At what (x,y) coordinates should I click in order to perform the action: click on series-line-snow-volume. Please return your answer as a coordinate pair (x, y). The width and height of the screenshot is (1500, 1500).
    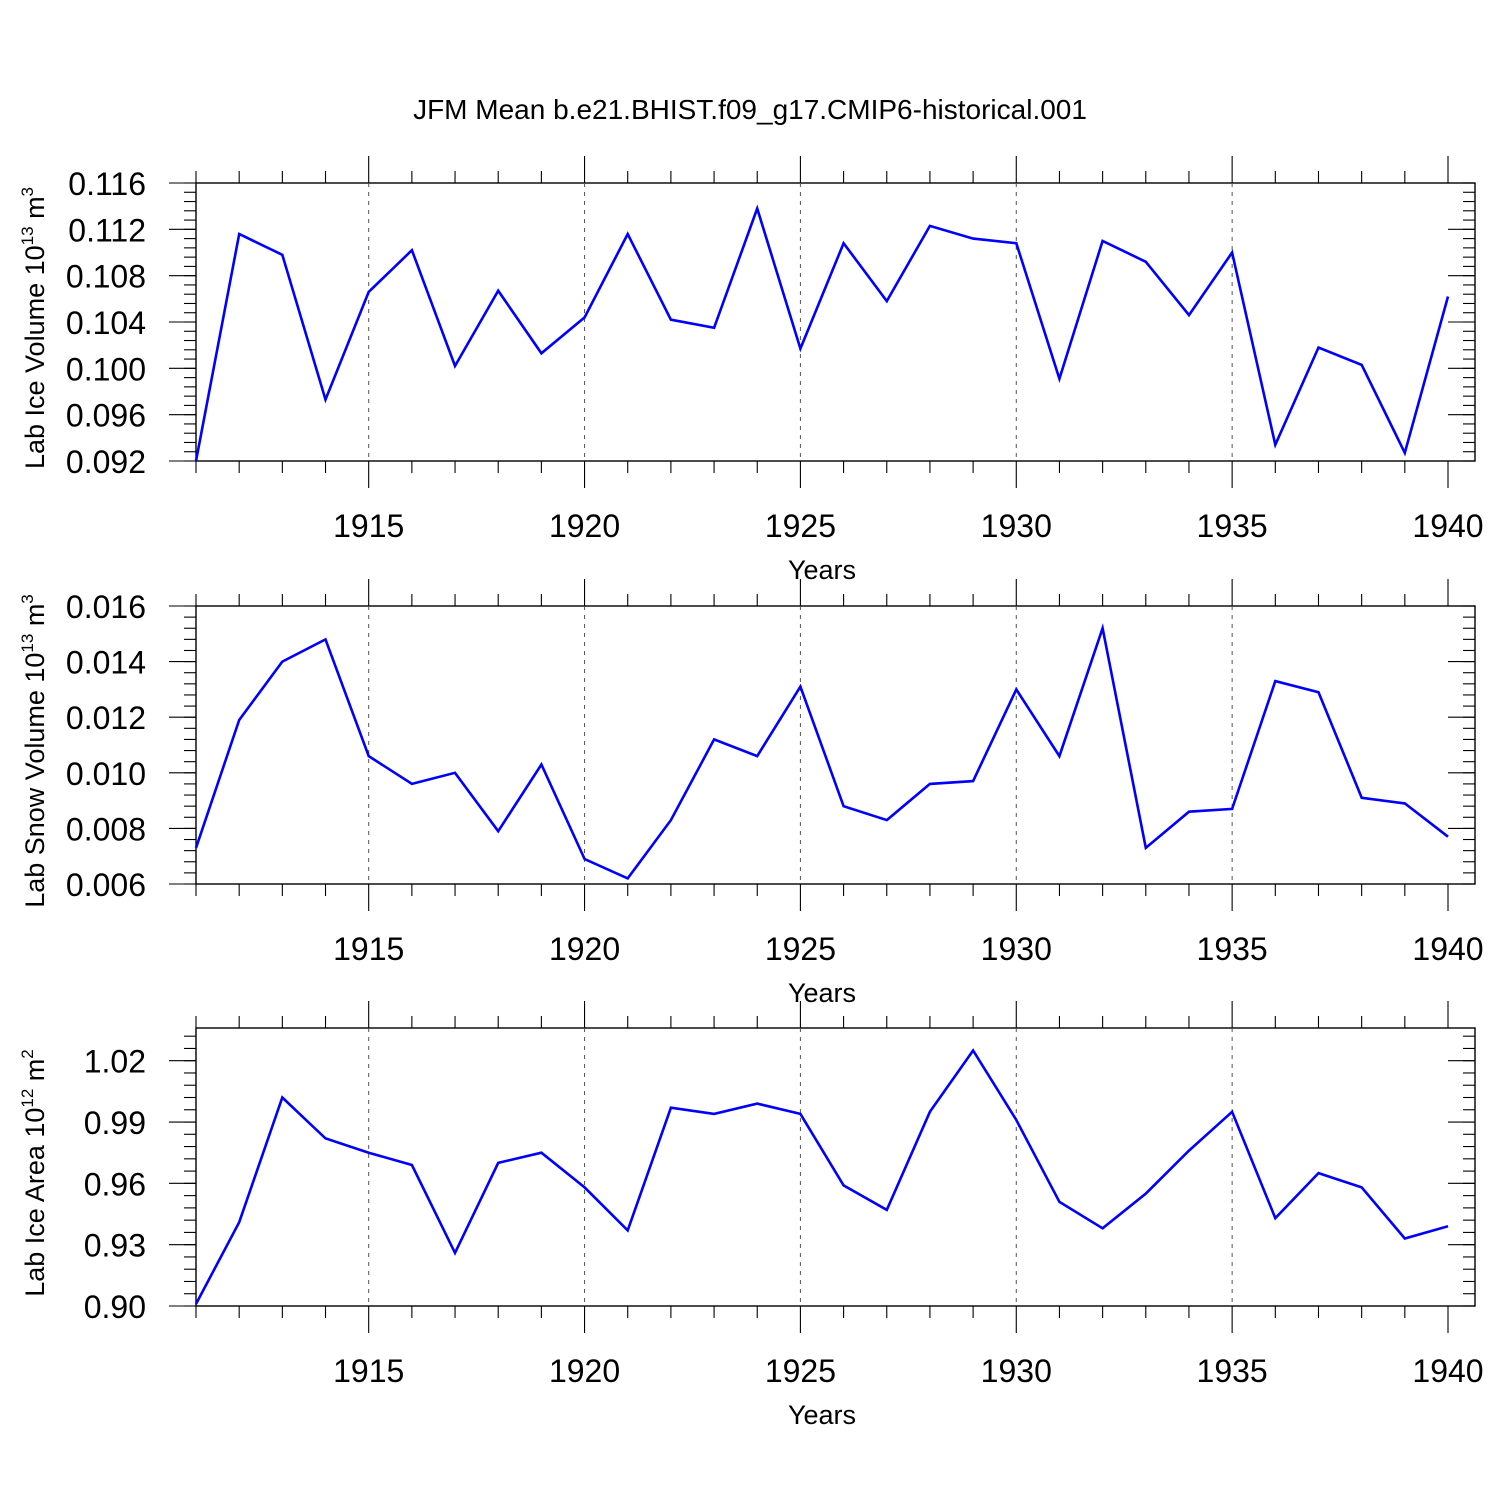
    Looking at the image, I should click on (821, 752).